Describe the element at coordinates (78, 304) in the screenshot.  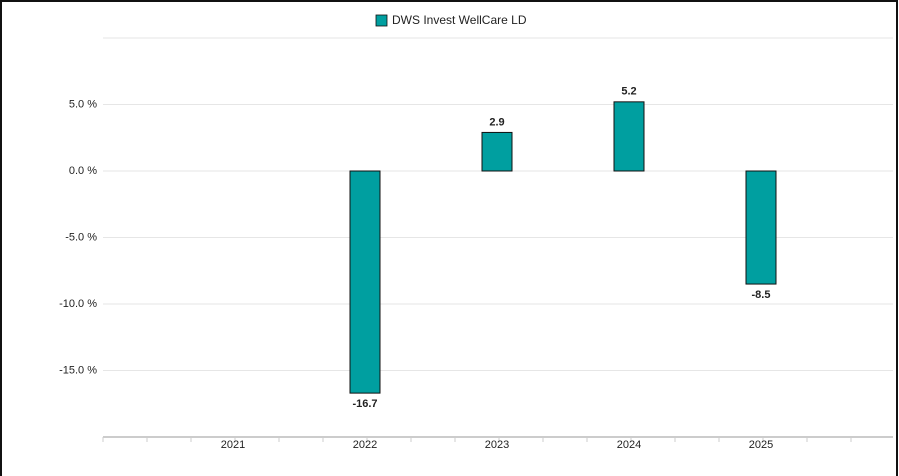
I see `y-tick-label: -10.0 %` at that location.